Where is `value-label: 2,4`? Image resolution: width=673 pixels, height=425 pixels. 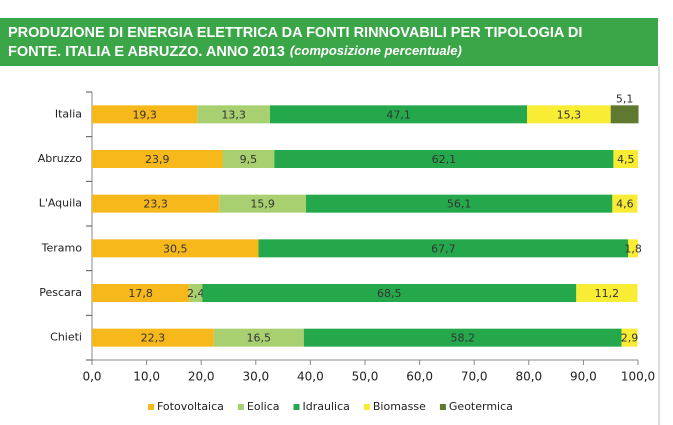
value-label: 2,4 is located at coordinates (196, 293).